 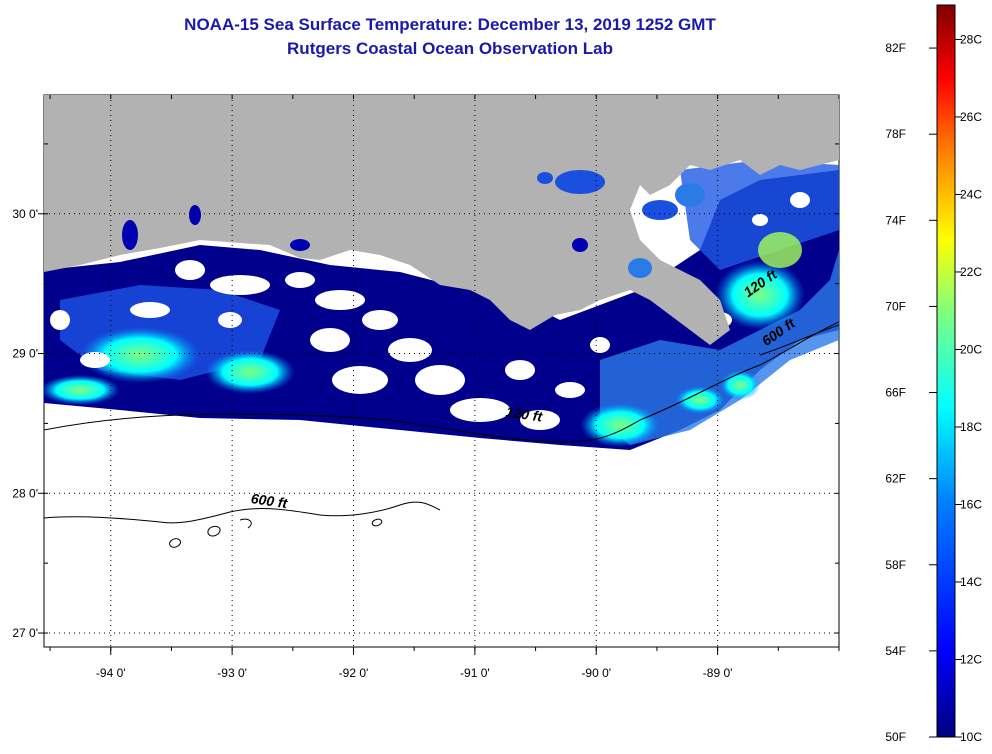 I want to click on lon-tick-label: -93 0', so click(x=232, y=673).